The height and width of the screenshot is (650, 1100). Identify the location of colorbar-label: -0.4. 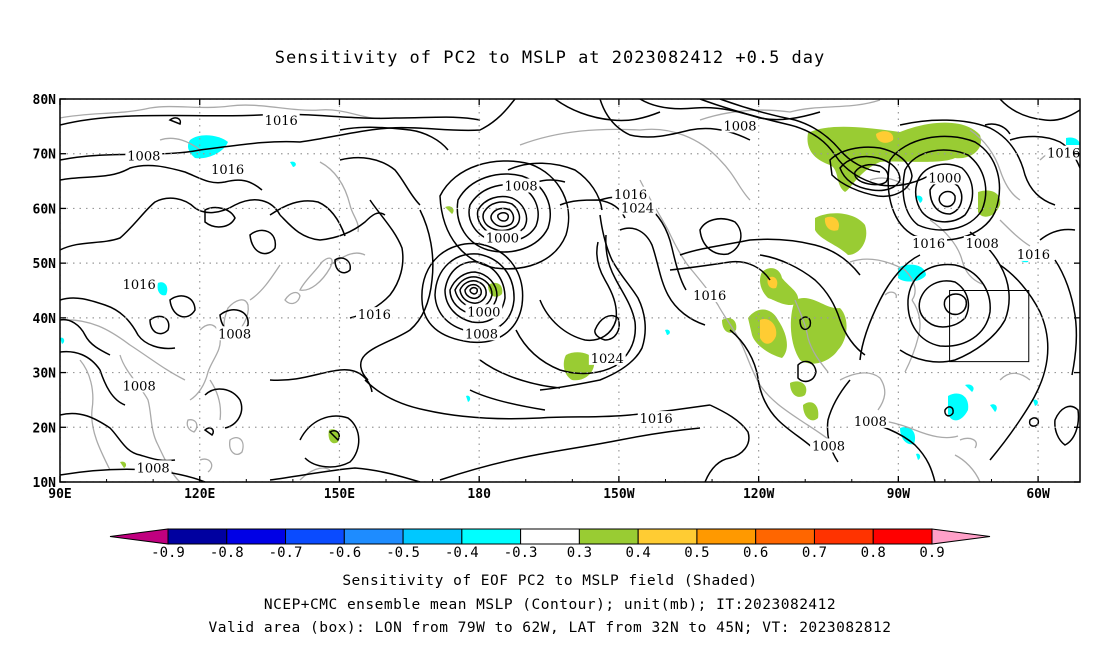
(462, 553).